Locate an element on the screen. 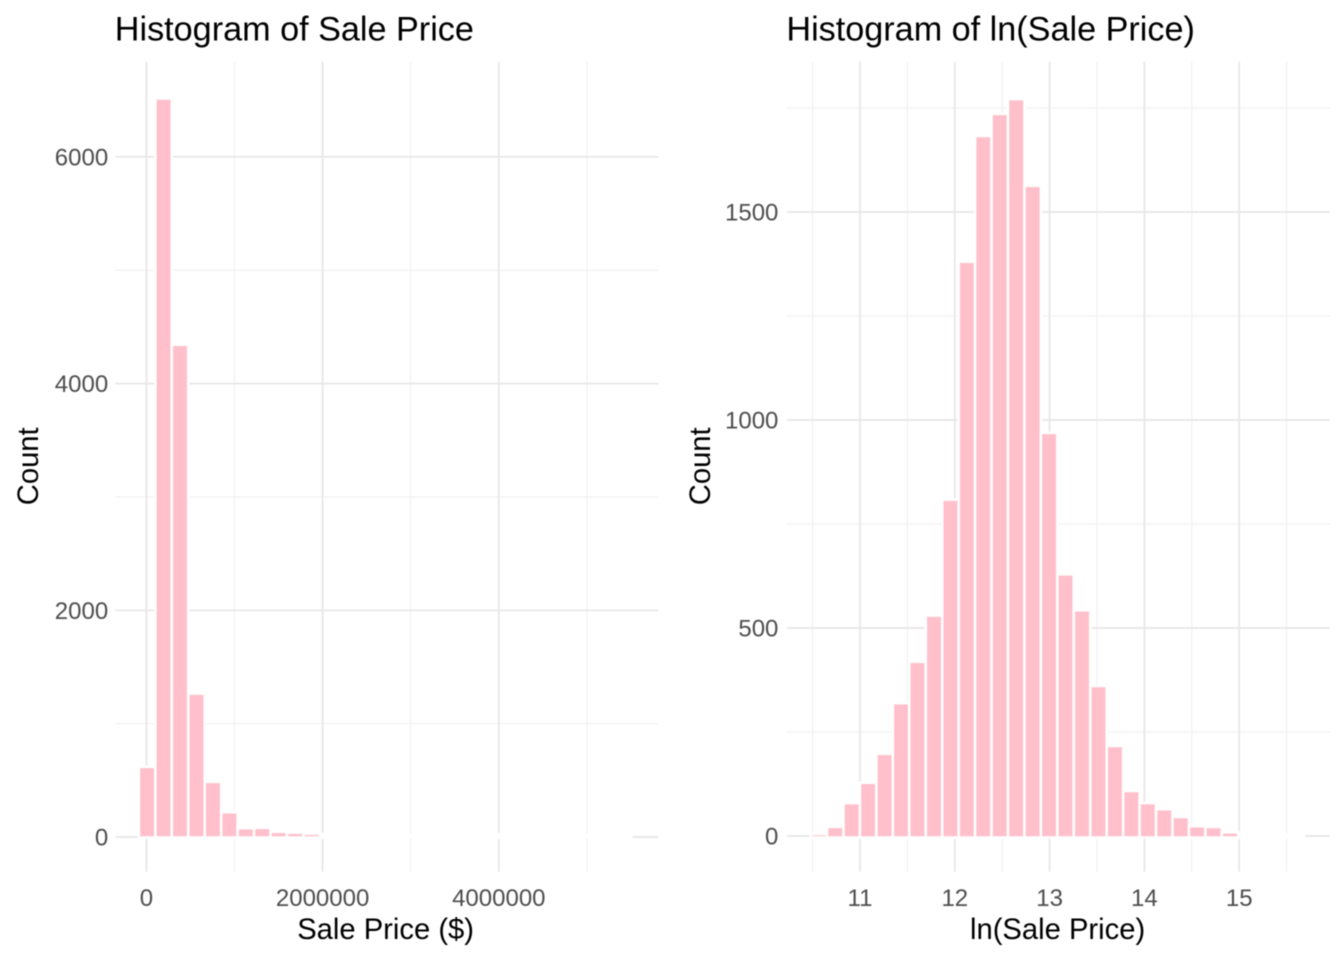 This screenshot has height=965, width=1344. svg-text: 6000 is located at coordinates (81, 157).